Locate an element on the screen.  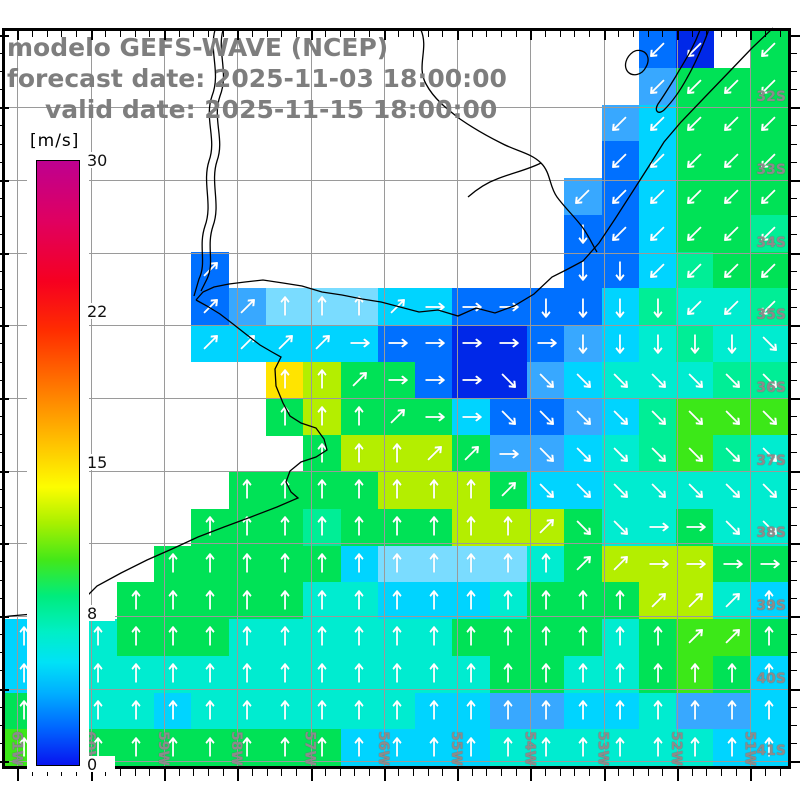
model-title: modelo GEFS-WAVE (NCEP) is located at coordinates (198, 47).